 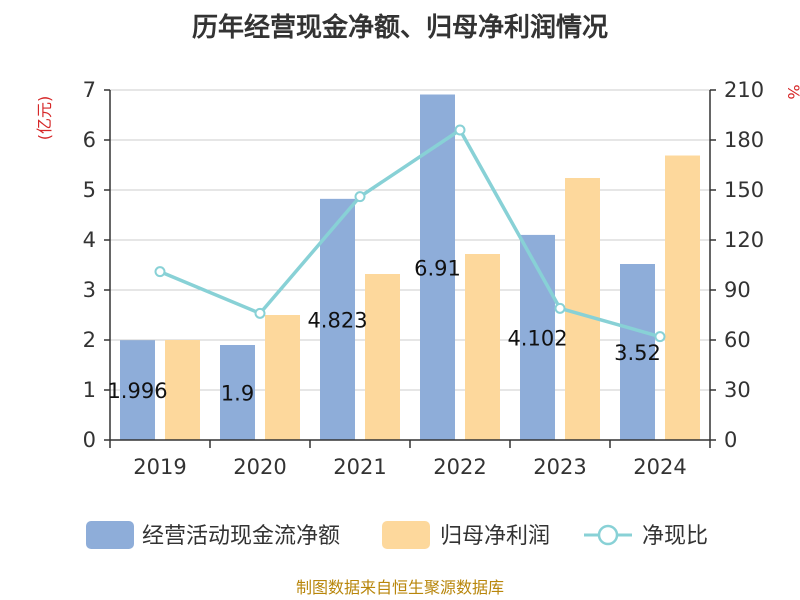 I want to click on right-tick-label-0: 0, so click(x=730, y=440).